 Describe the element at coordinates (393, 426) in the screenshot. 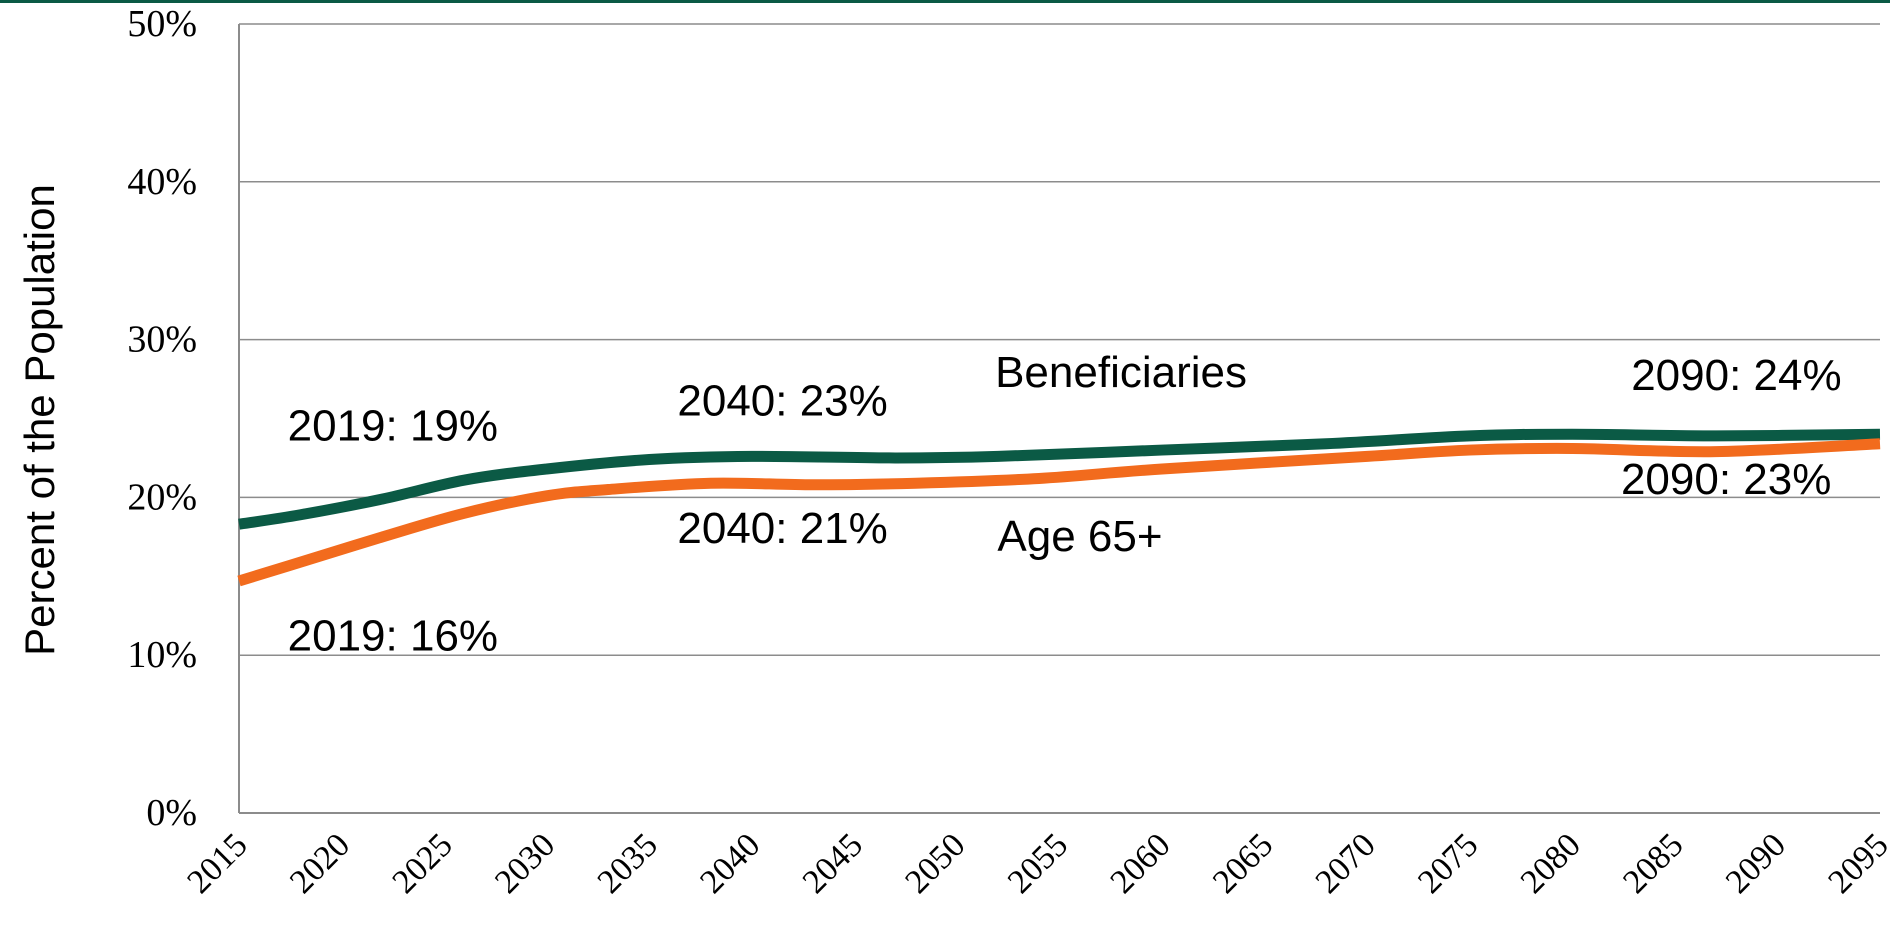

I see `annotation-label: 2019: 19%` at that location.